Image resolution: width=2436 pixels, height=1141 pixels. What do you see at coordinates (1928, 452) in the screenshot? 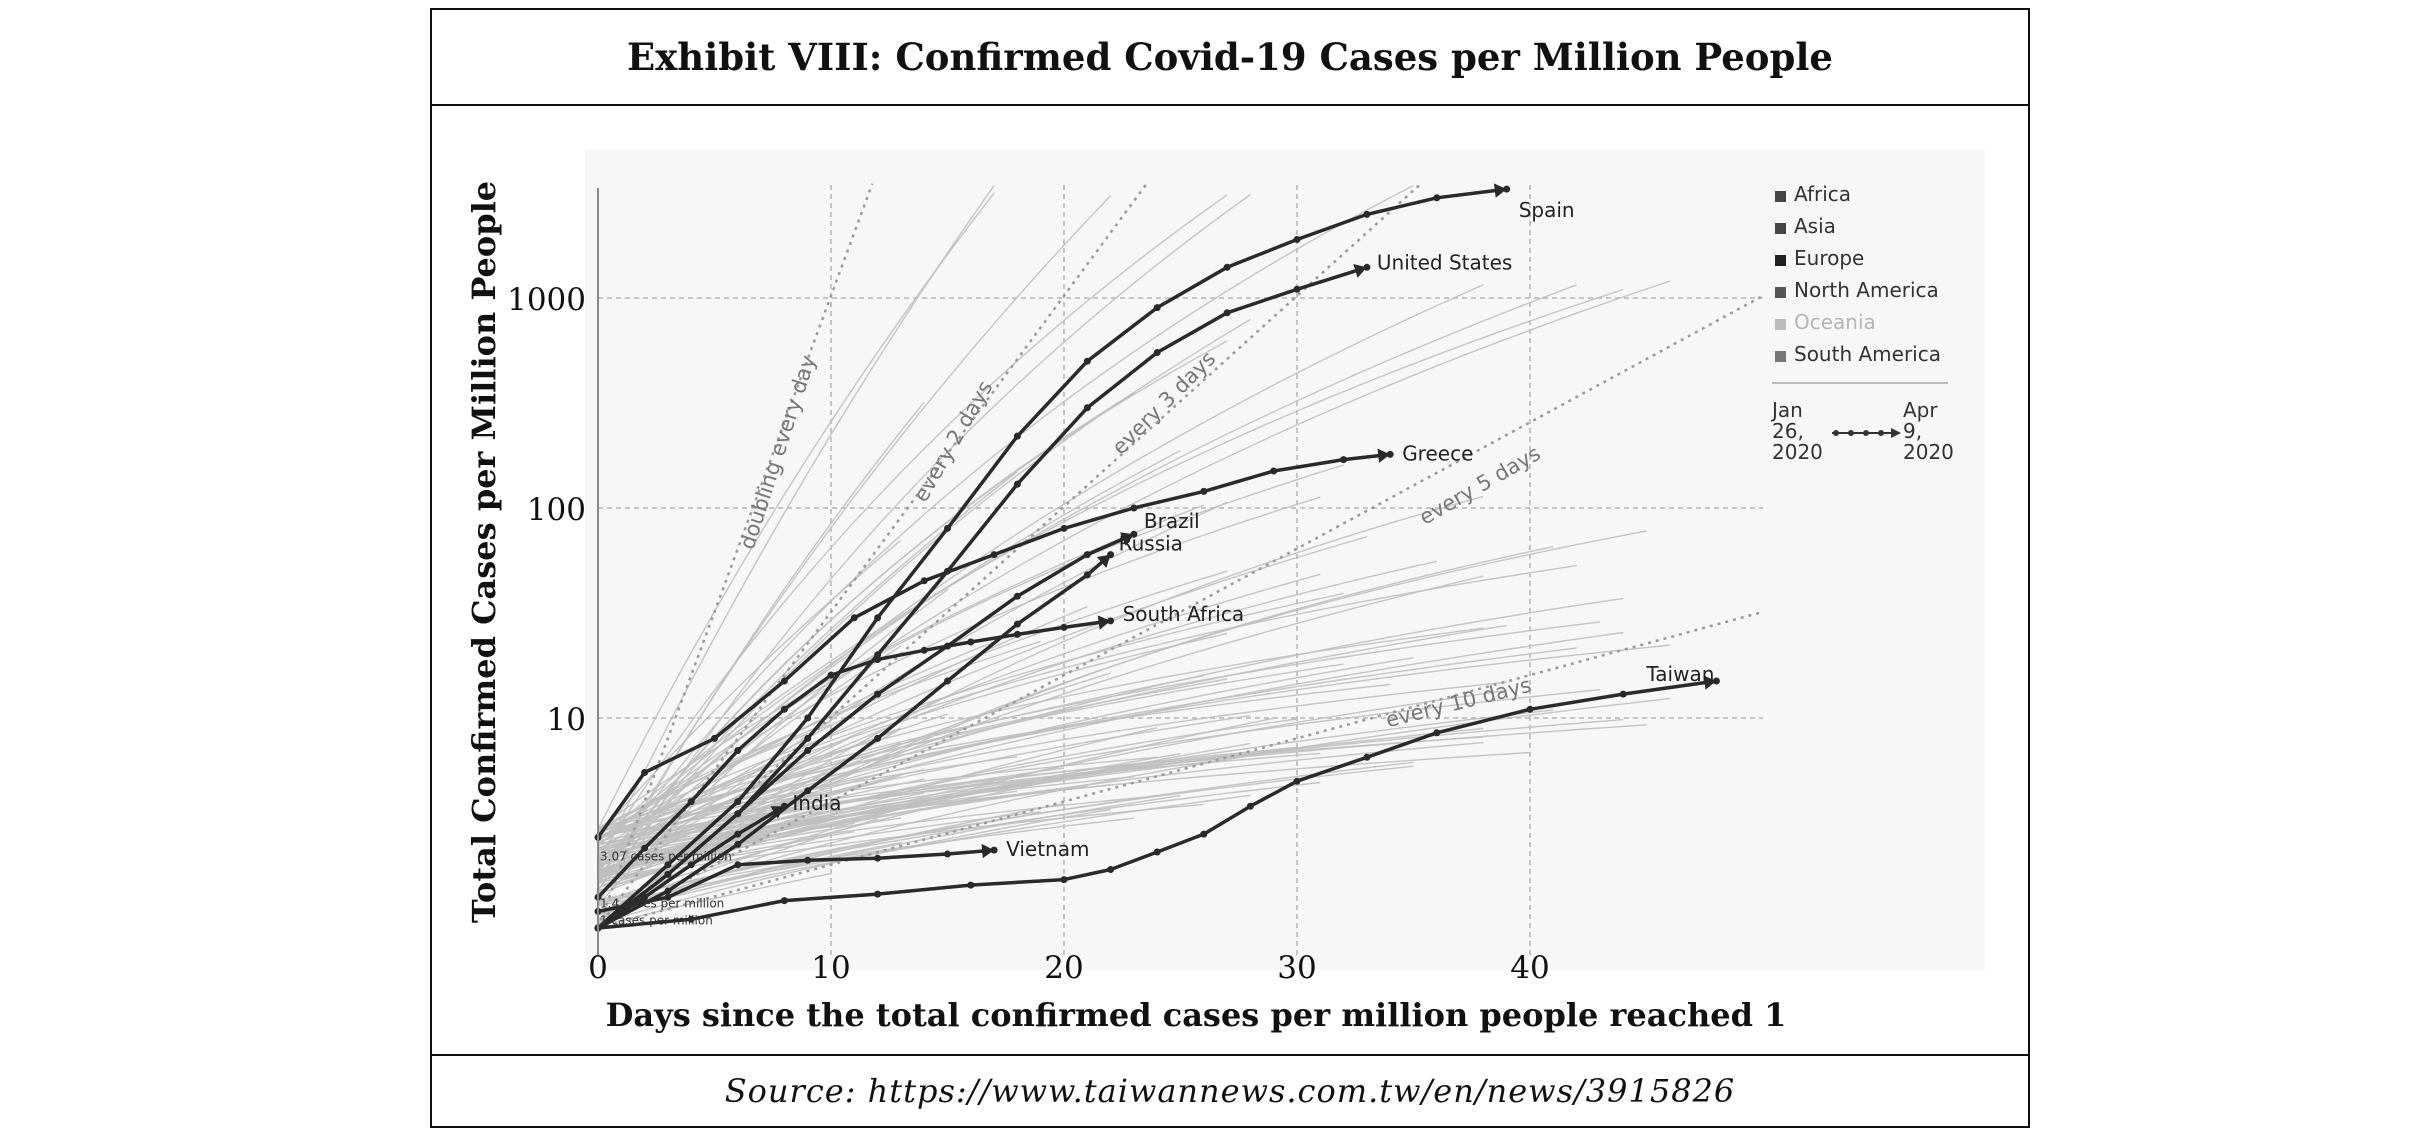
I see `time-legend-end: 2020` at bounding box center [1928, 452].